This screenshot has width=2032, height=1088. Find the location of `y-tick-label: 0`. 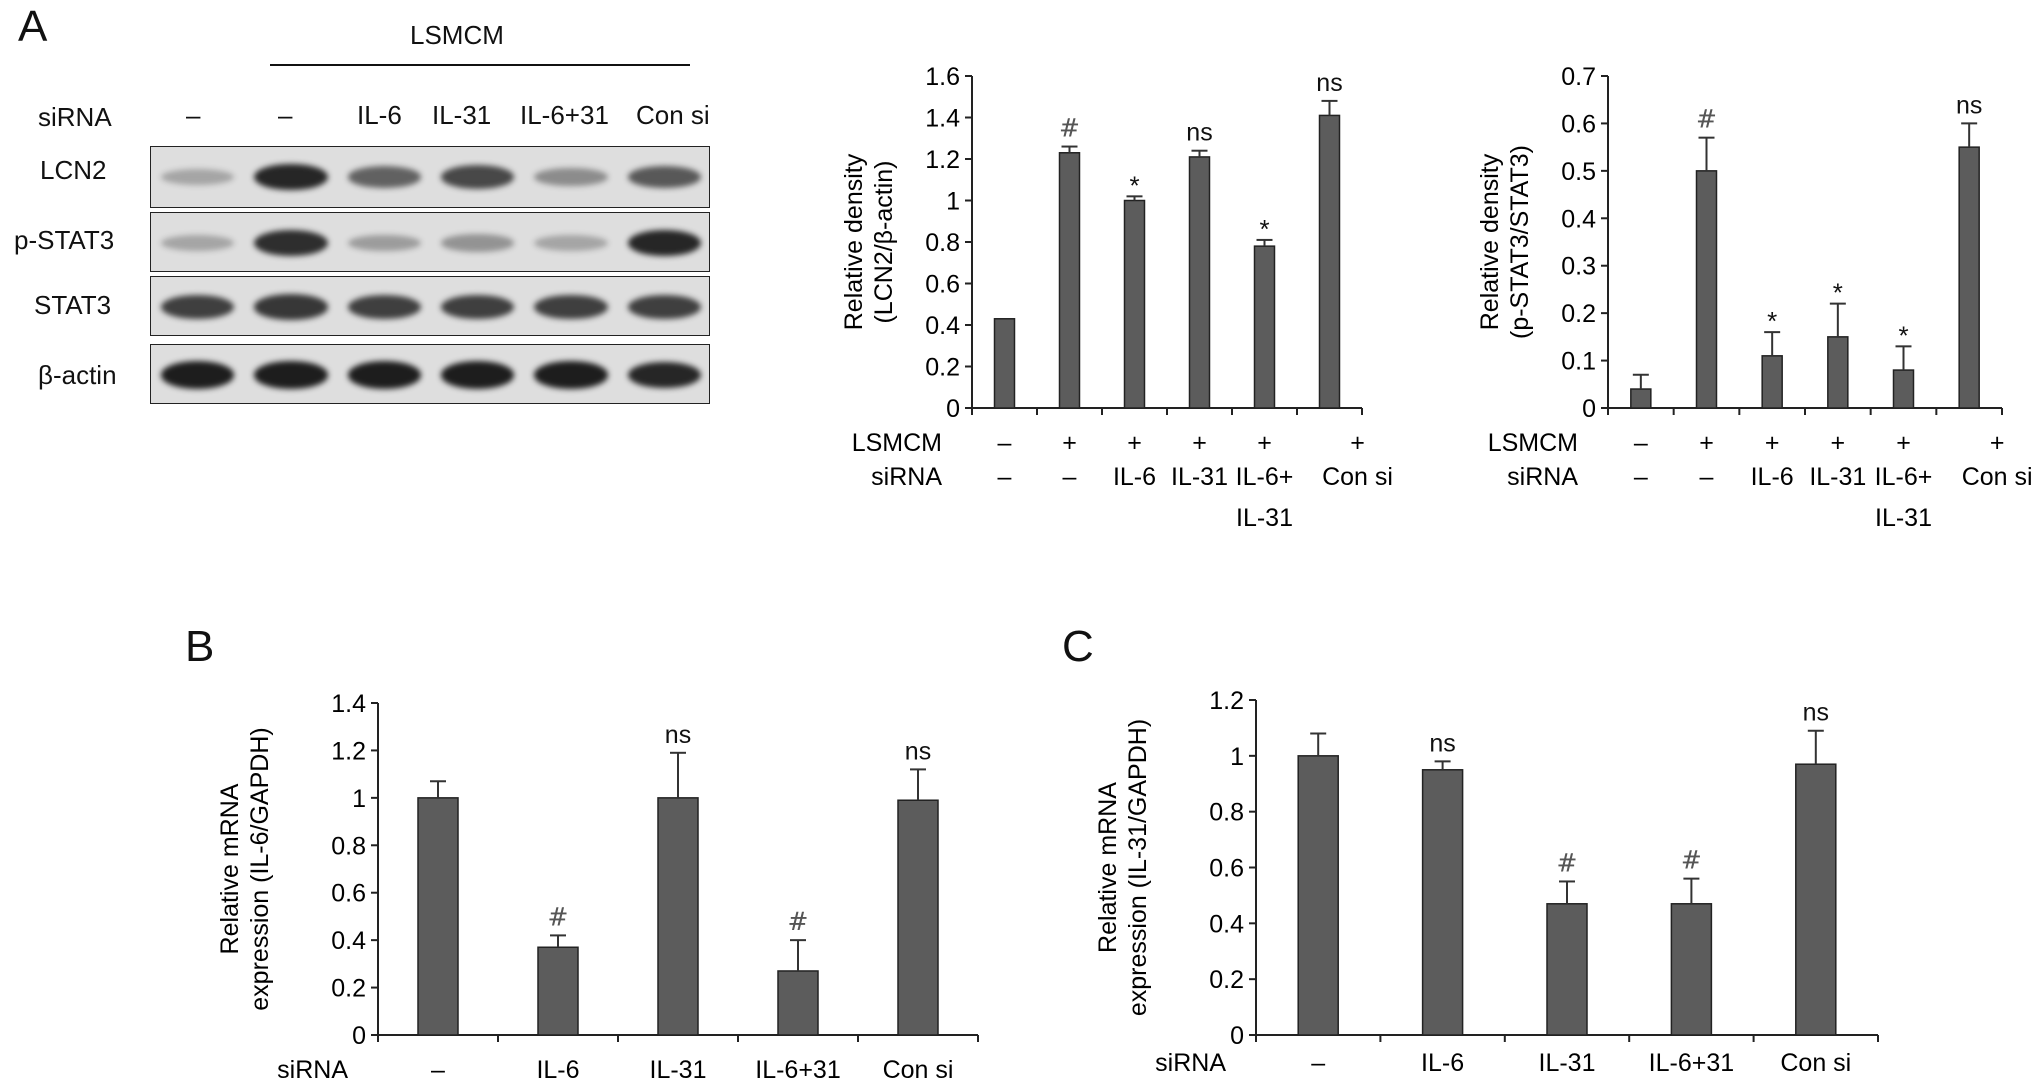

y-tick-label: 0 is located at coordinates (1237, 1036).